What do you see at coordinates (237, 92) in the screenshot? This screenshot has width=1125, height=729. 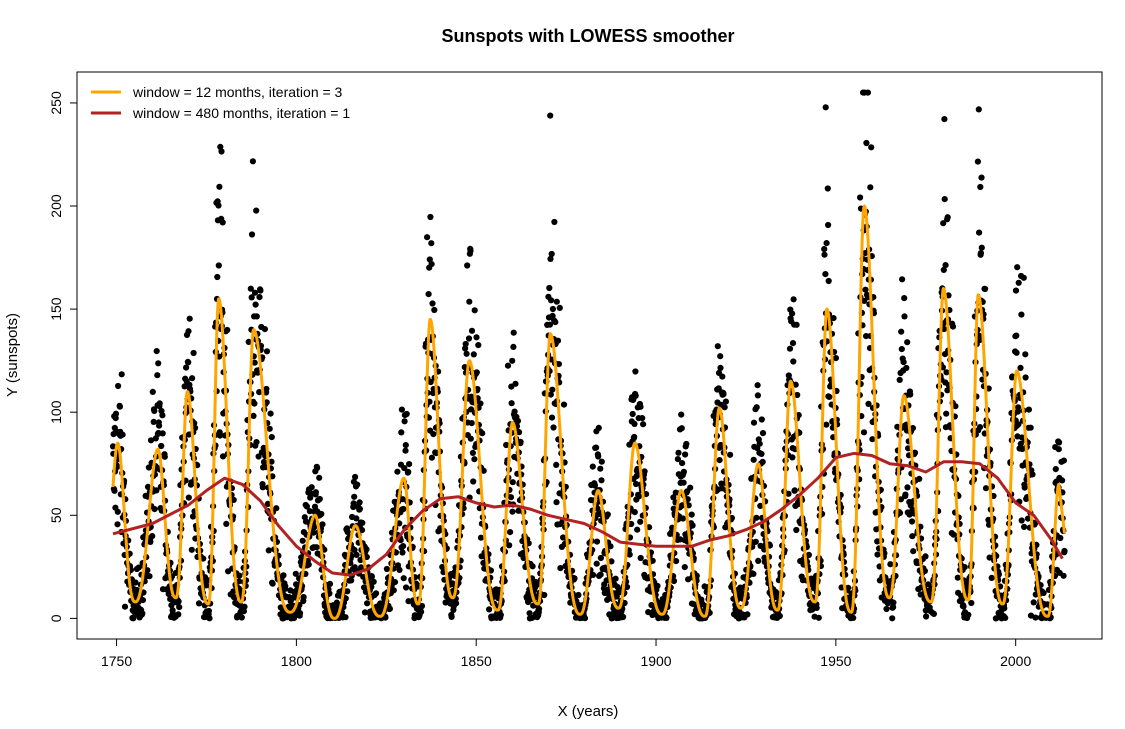 I see `legend-label-short-window: window = 12 months, iteration = 3` at bounding box center [237, 92].